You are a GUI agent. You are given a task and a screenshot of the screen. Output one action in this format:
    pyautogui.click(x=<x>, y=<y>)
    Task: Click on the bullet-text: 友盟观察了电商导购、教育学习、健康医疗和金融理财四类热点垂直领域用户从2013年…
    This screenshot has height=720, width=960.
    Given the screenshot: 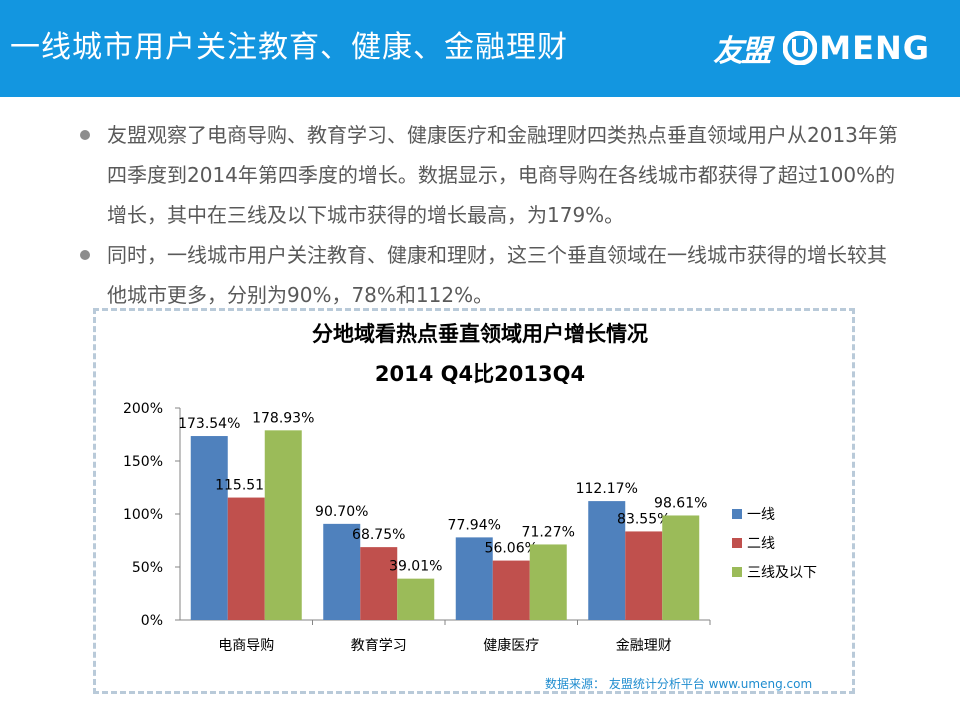 What is the action you would take?
    pyautogui.click(x=502, y=175)
    